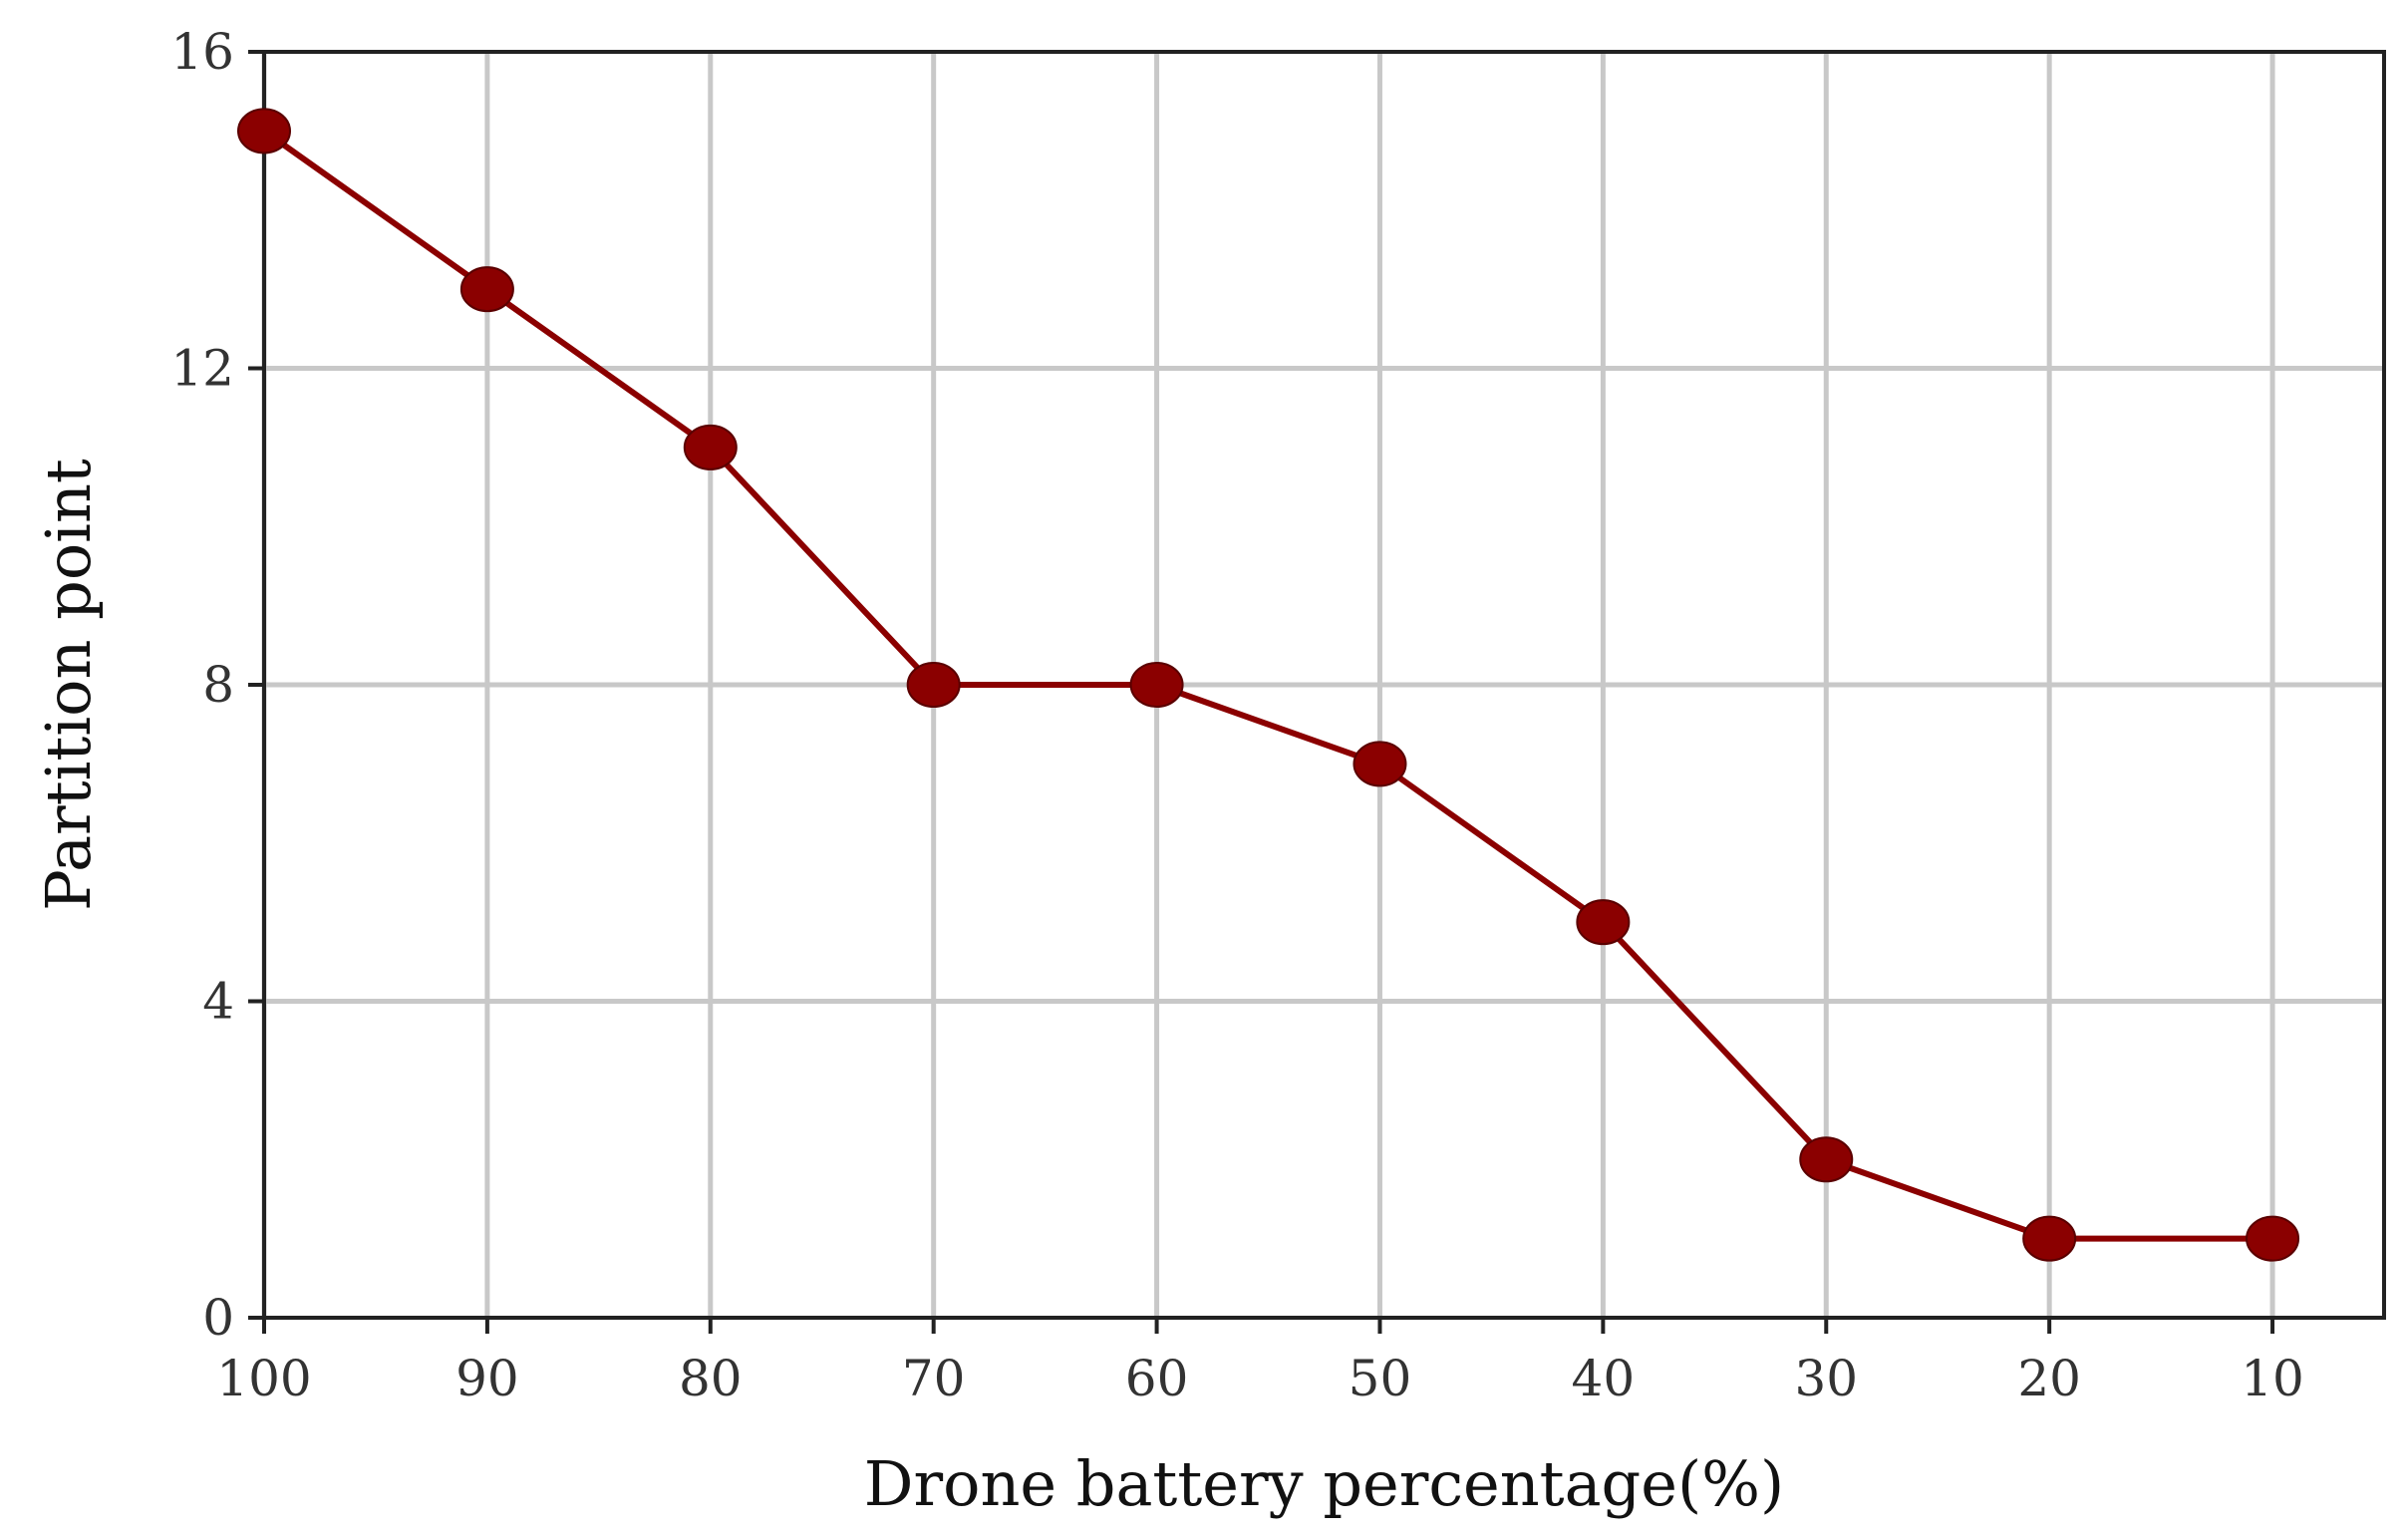 The width and height of the screenshot is (2406, 1540). I want to click on y-tick-label: 12, so click(202, 369).